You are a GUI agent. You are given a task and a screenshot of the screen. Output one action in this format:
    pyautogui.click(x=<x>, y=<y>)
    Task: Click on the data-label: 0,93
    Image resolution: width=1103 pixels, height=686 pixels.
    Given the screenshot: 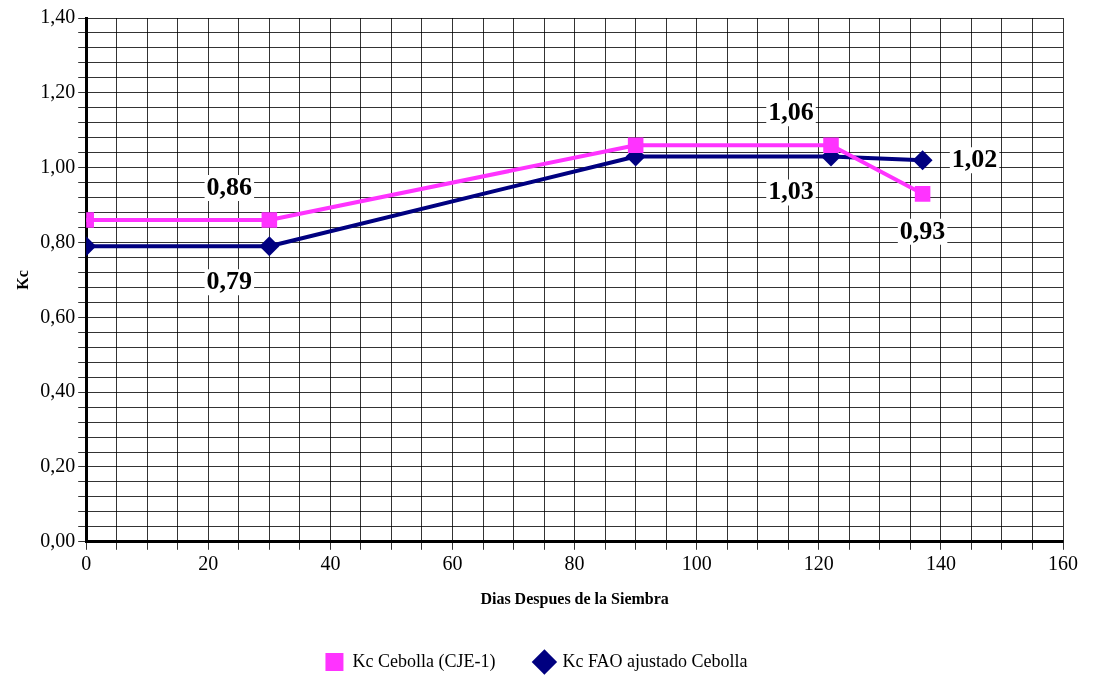 What is the action you would take?
    pyautogui.click(x=922, y=230)
    